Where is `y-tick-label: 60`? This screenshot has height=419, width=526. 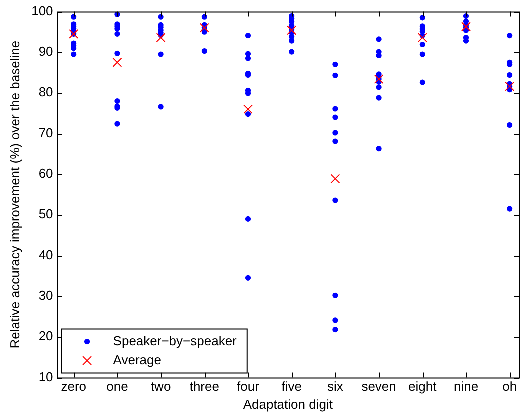 y-tick-label: 60 is located at coordinates (46, 174).